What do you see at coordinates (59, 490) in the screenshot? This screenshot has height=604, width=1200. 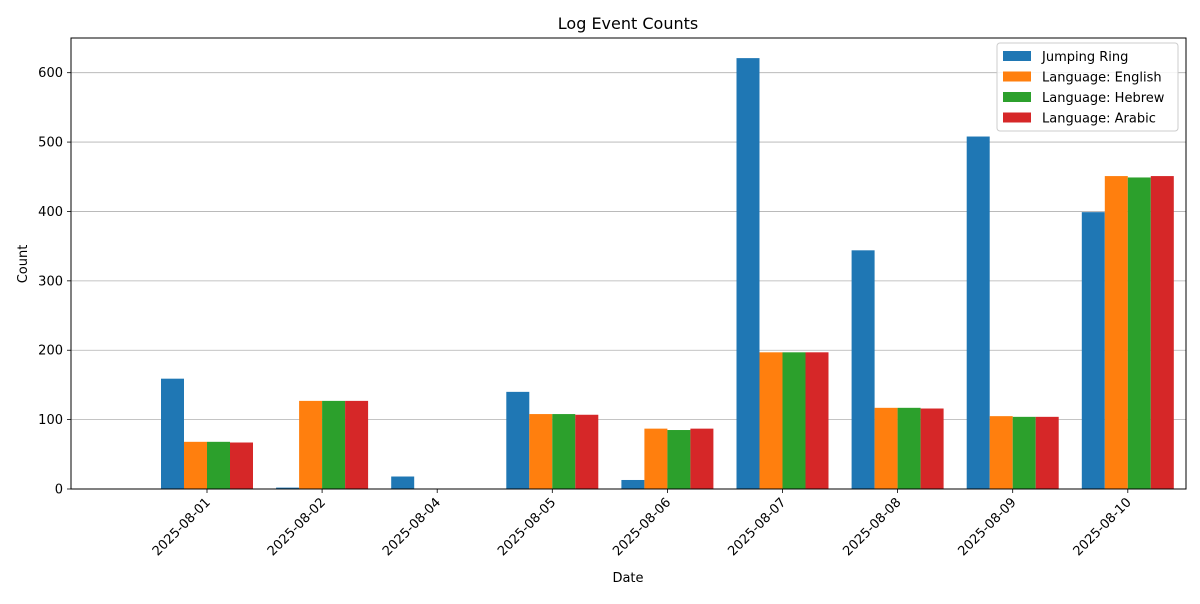 I see `y-tick-label: 0` at bounding box center [59, 490].